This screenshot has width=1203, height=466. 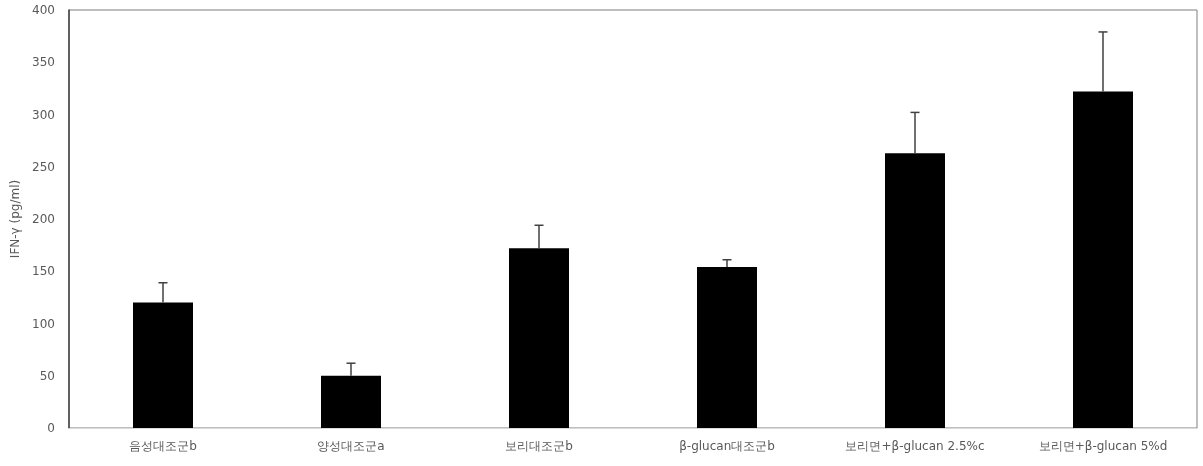 What do you see at coordinates (163, 446) in the screenshot?
I see `x-tick-label: 음성대조군b` at bounding box center [163, 446].